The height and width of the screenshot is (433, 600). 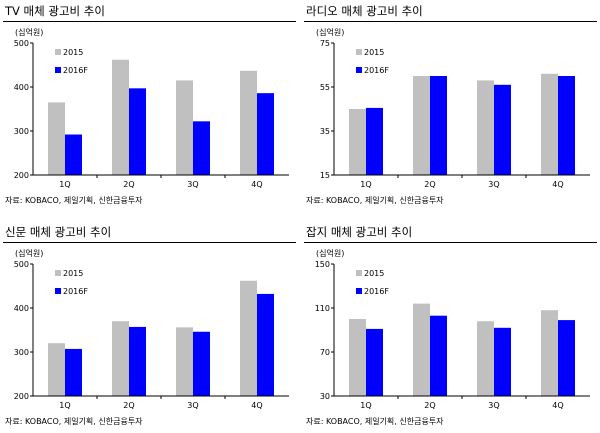 What do you see at coordinates (325, 87) in the screenshot?
I see `y-tick-label: 55` at bounding box center [325, 87].